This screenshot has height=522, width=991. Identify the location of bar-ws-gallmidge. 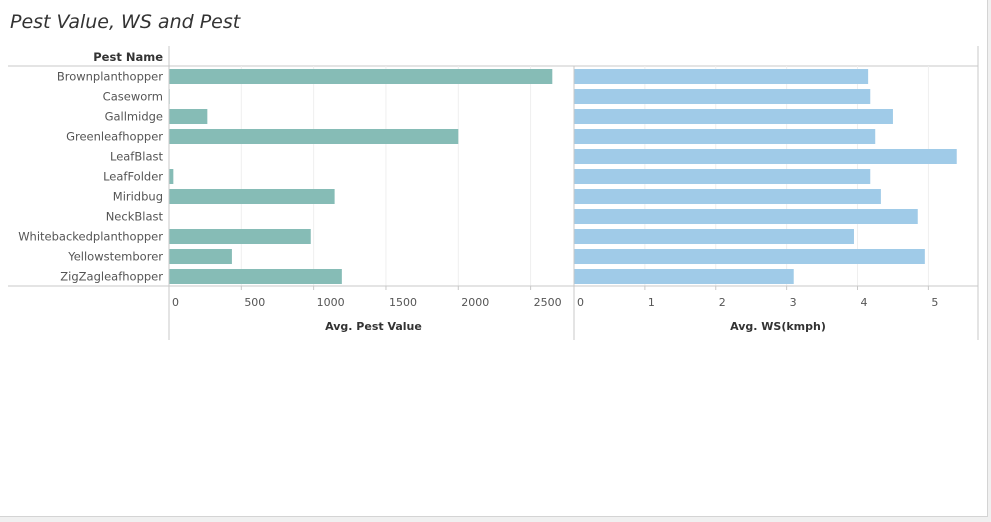
(733, 116).